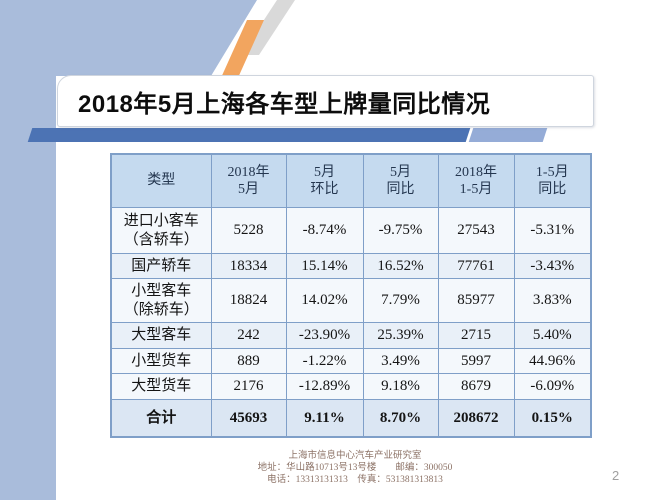 Image resolution: width=667 pixels, height=500 pixels. I want to click on table-cell: 5228, so click(248, 230).